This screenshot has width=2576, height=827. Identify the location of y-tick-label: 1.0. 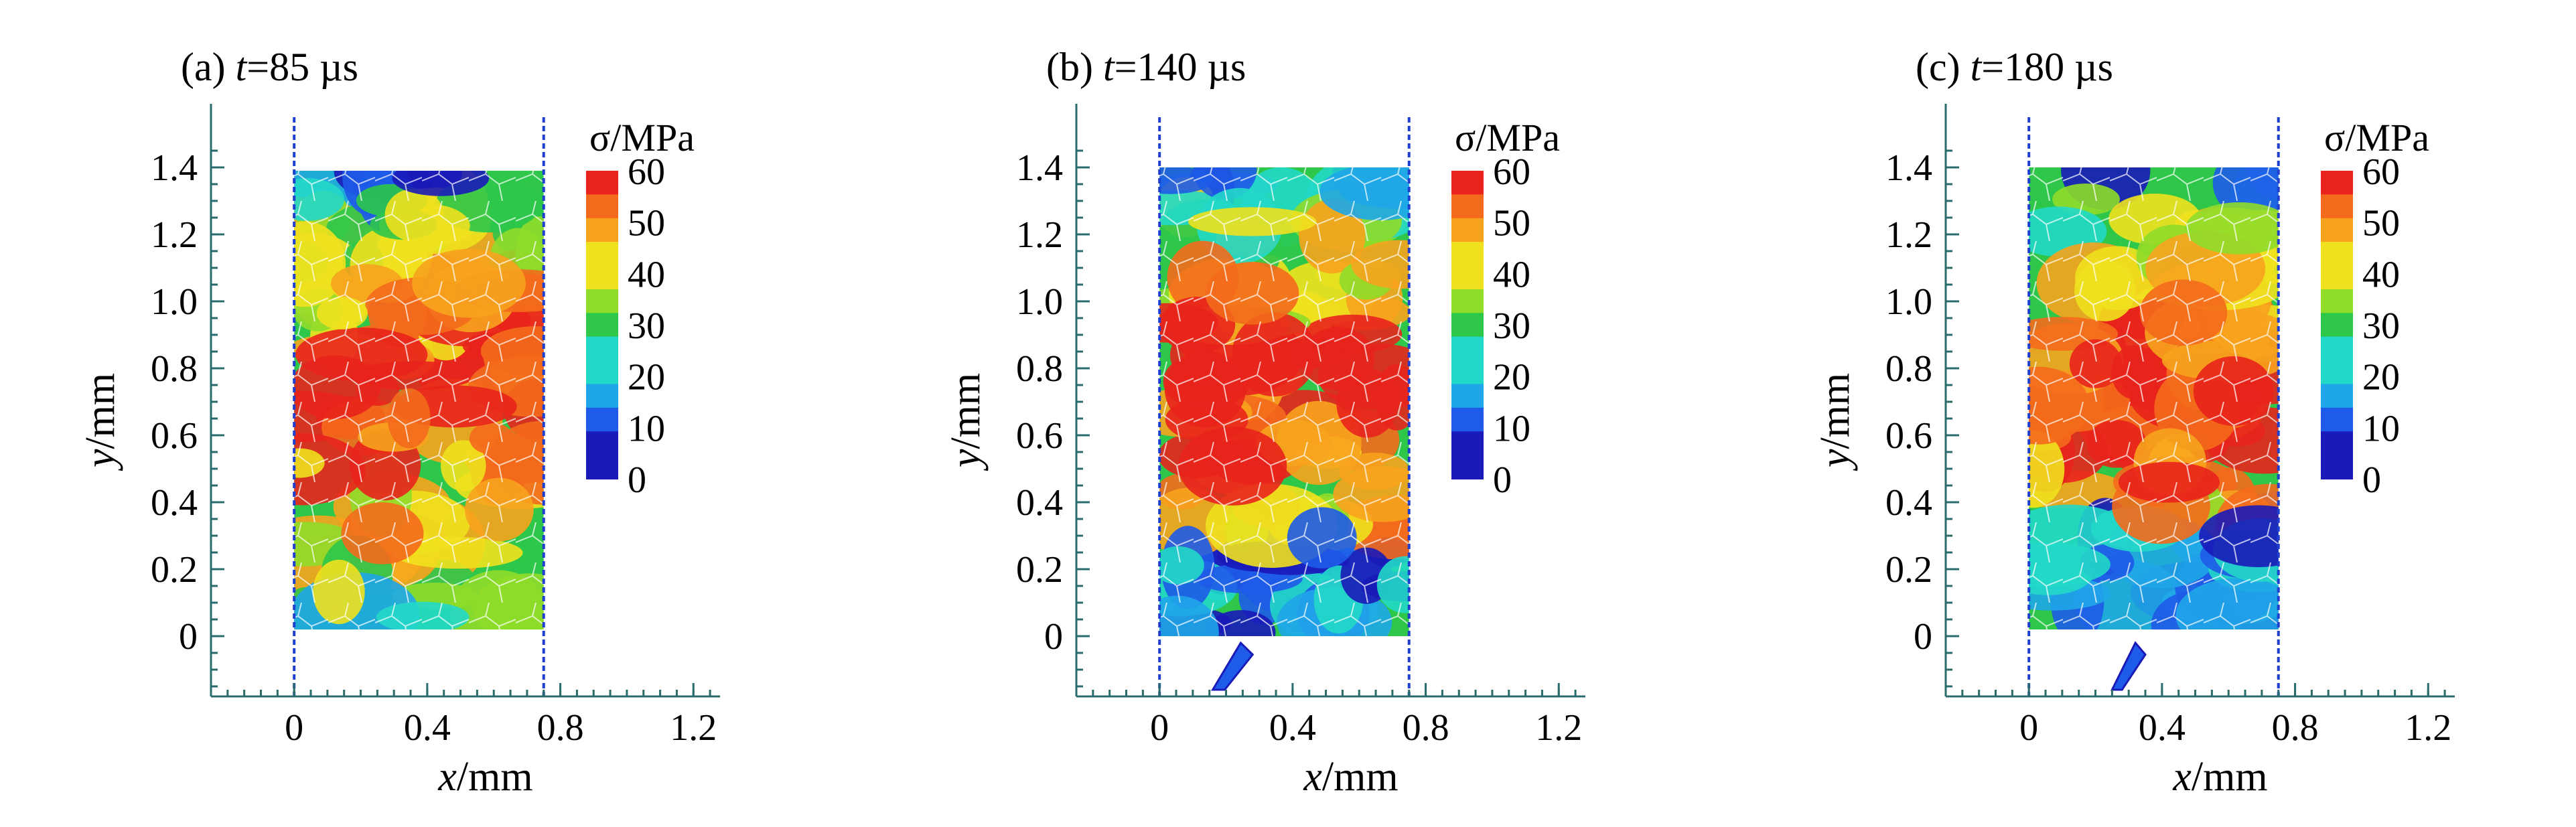
(1908, 302).